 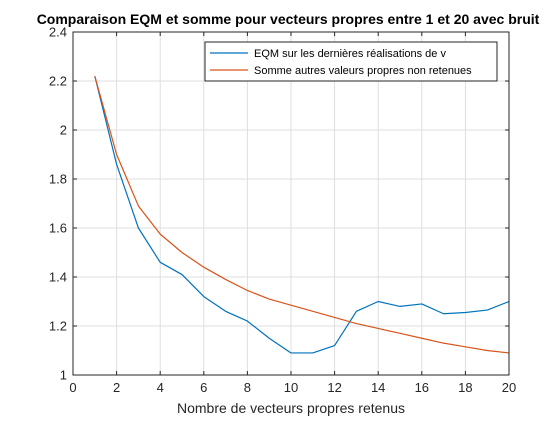 I want to click on legend-label-eqm: EQM sur les dernières réalisations de v, so click(x=350, y=54).